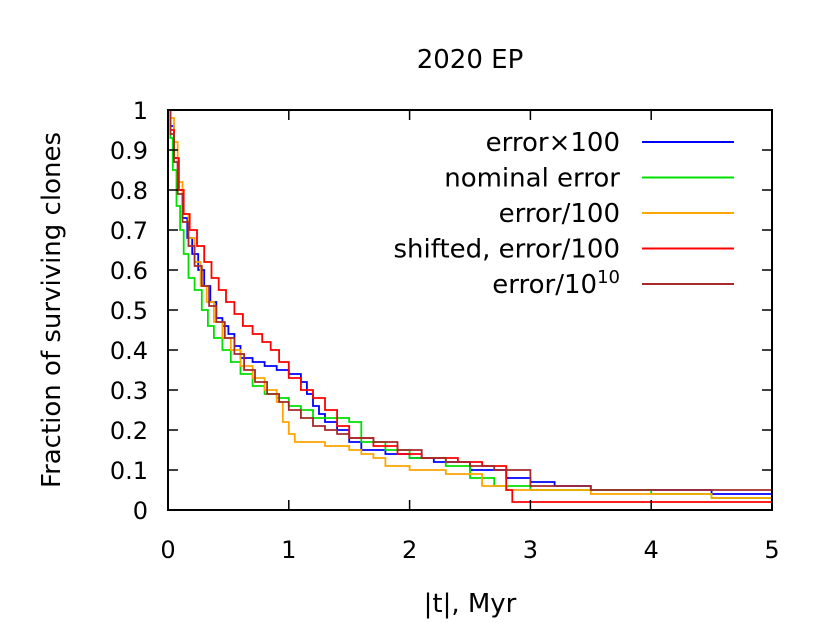 The height and width of the screenshot is (623, 830). What do you see at coordinates (556, 283) in the screenshot?
I see `legend-label-4: error/1010` at bounding box center [556, 283].